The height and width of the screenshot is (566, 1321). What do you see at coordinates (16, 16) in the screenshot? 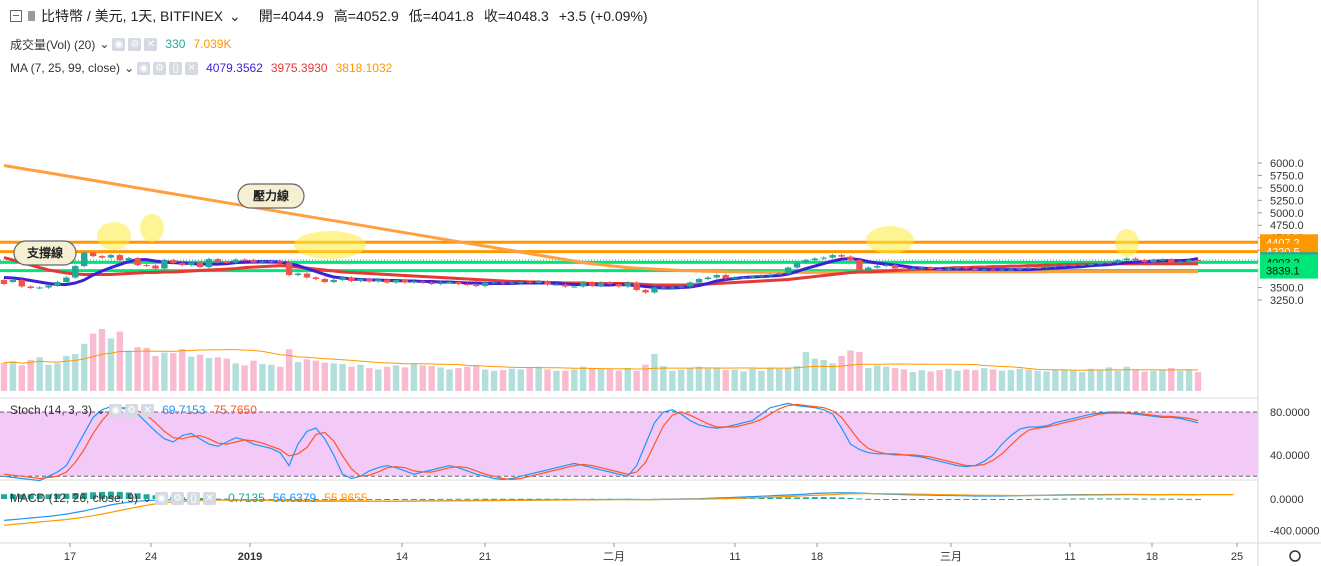
I see `collapse-icon` at bounding box center [16, 16].